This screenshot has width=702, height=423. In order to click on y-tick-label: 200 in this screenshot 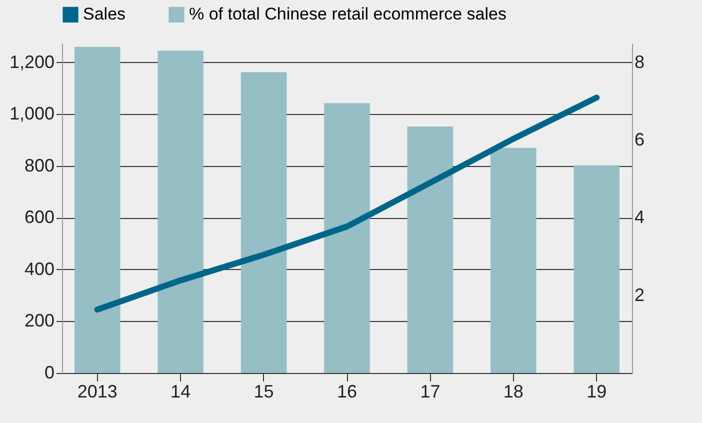, I will do `click(39, 320)`.